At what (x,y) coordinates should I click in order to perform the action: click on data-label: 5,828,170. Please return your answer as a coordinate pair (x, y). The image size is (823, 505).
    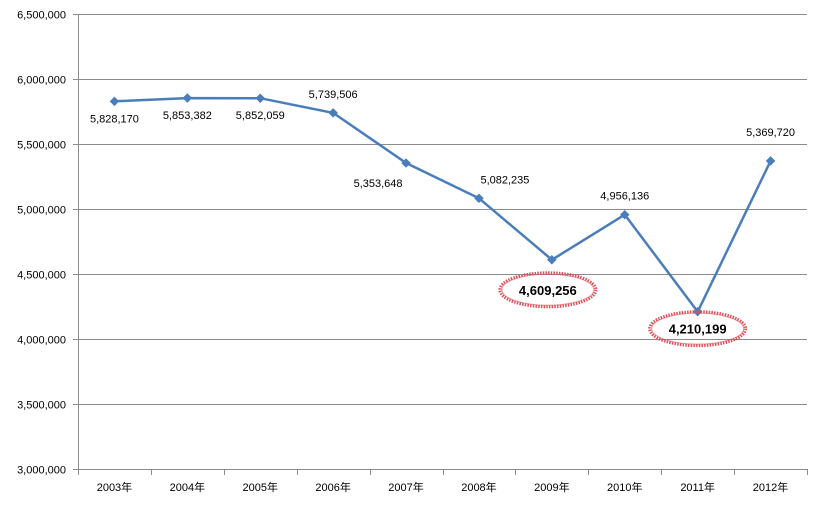
    Looking at the image, I should click on (114, 119).